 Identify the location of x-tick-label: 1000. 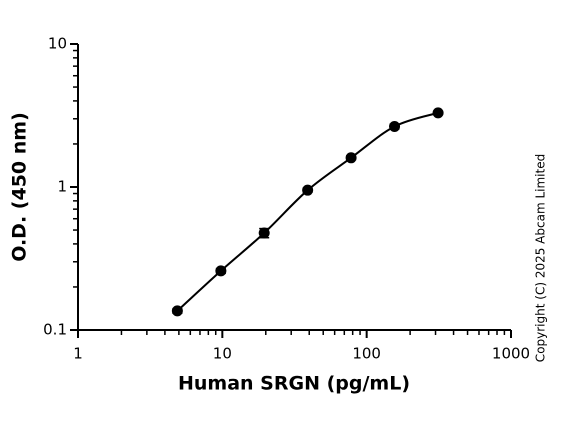
(511, 354).